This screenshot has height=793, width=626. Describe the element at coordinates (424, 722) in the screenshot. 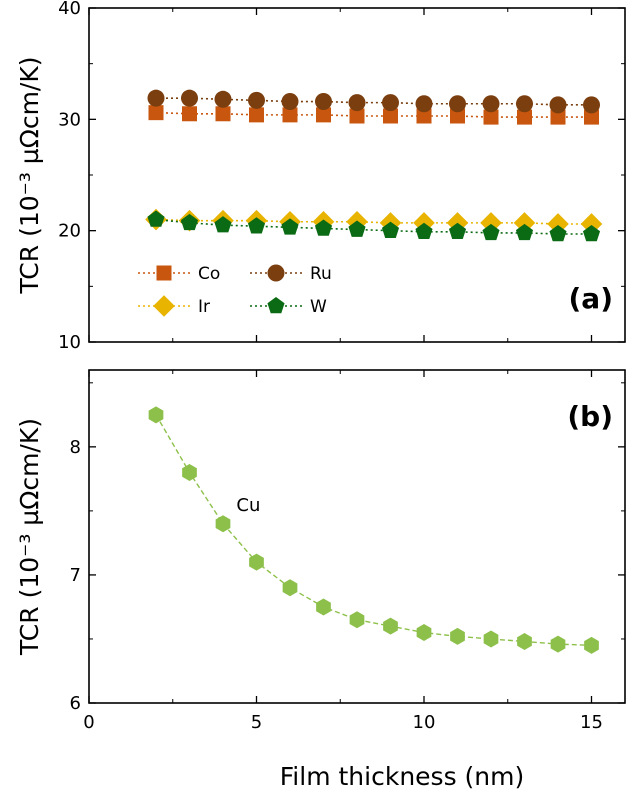

I see `x-tick-label: 10` at that location.